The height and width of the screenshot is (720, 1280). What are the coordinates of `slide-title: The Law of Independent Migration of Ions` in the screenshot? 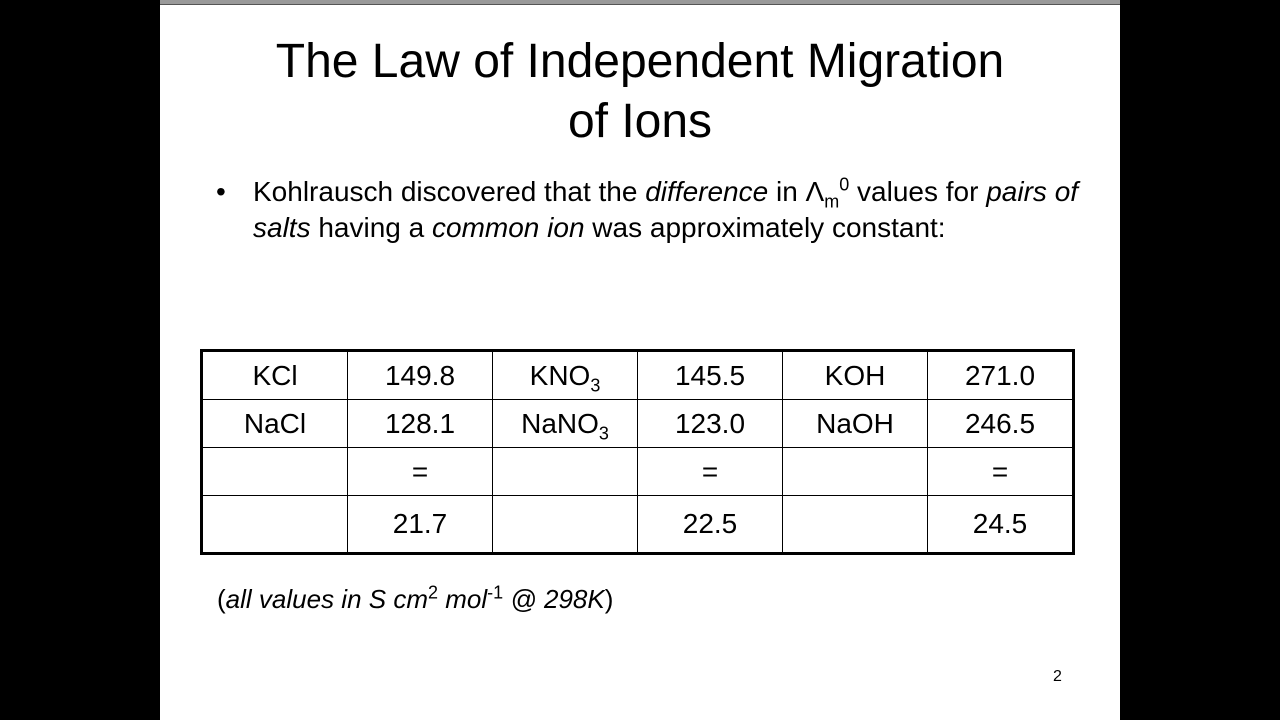 It's located at (640, 92).